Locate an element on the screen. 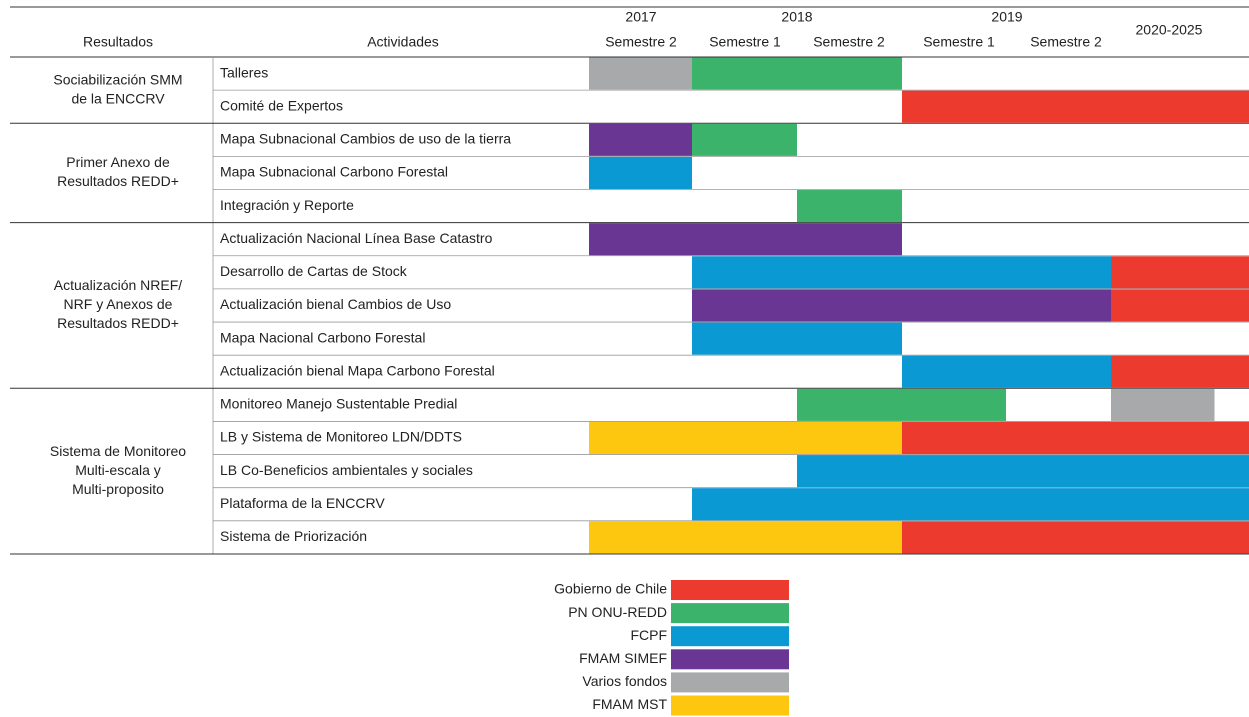 The image size is (1249, 717). activity-label: LB y Sistema de Monitoreo LDN/DDTS is located at coordinates (341, 437).